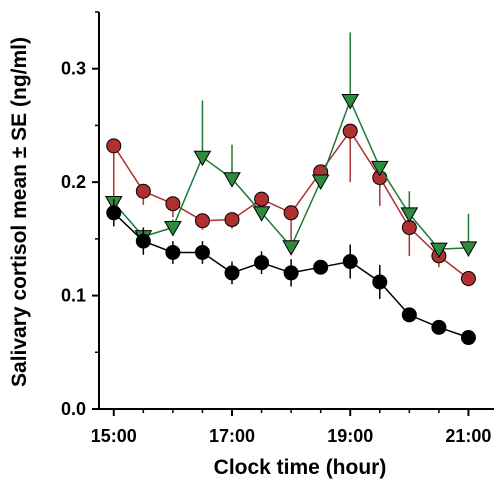  What do you see at coordinates (232, 436) in the screenshot?
I see `x-tick-label-1: 17:00` at bounding box center [232, 436].